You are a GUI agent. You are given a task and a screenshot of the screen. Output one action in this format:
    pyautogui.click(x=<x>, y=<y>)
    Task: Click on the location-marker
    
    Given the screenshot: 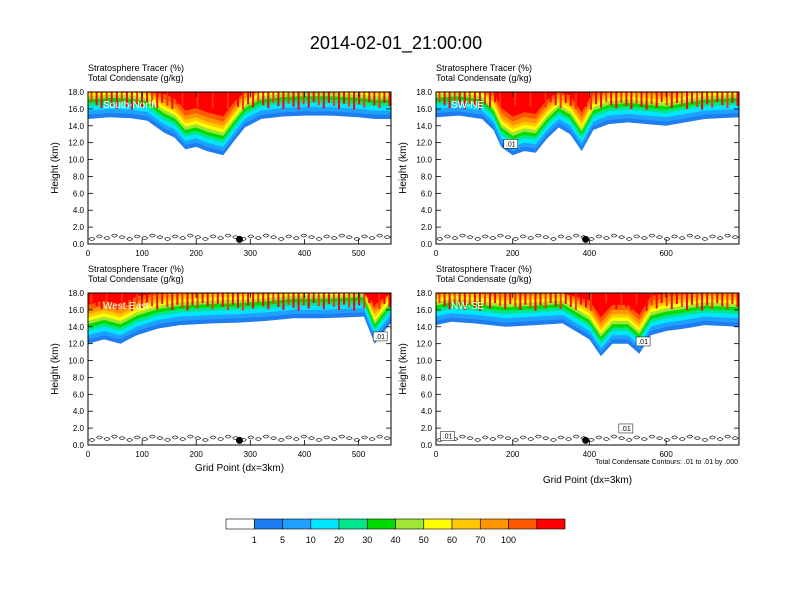 What is the action you would take?
    pyautogui.click(x=239, y=440)
    